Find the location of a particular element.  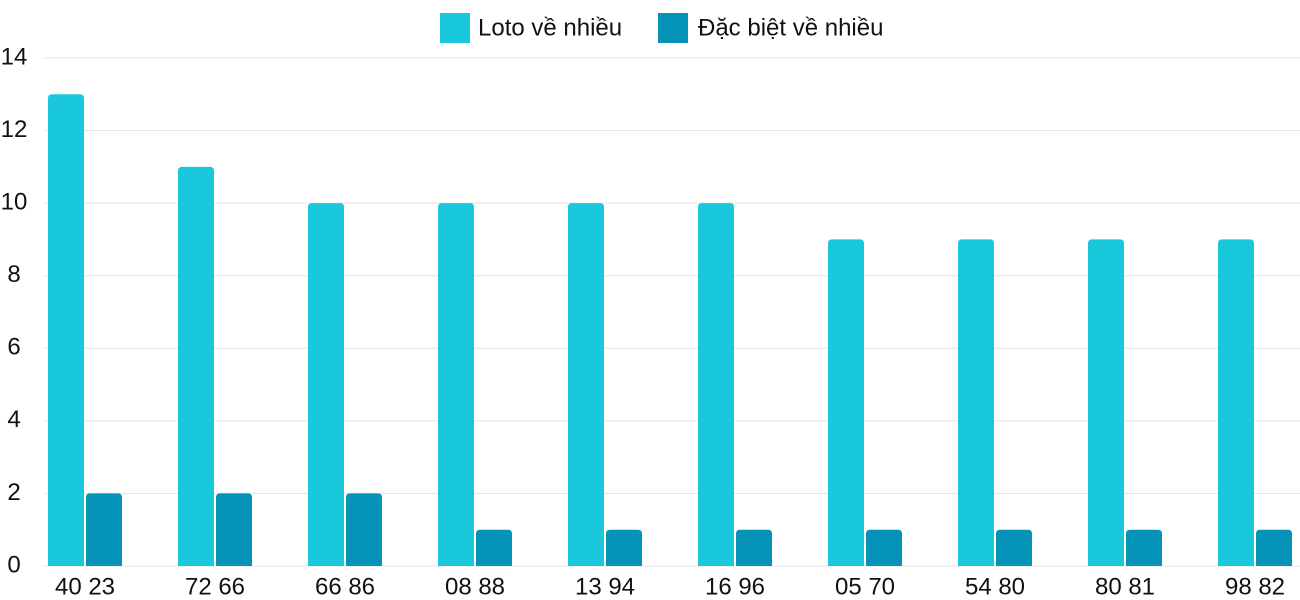

x-tick-label: 16 96 is located at coordinates (735, 586).